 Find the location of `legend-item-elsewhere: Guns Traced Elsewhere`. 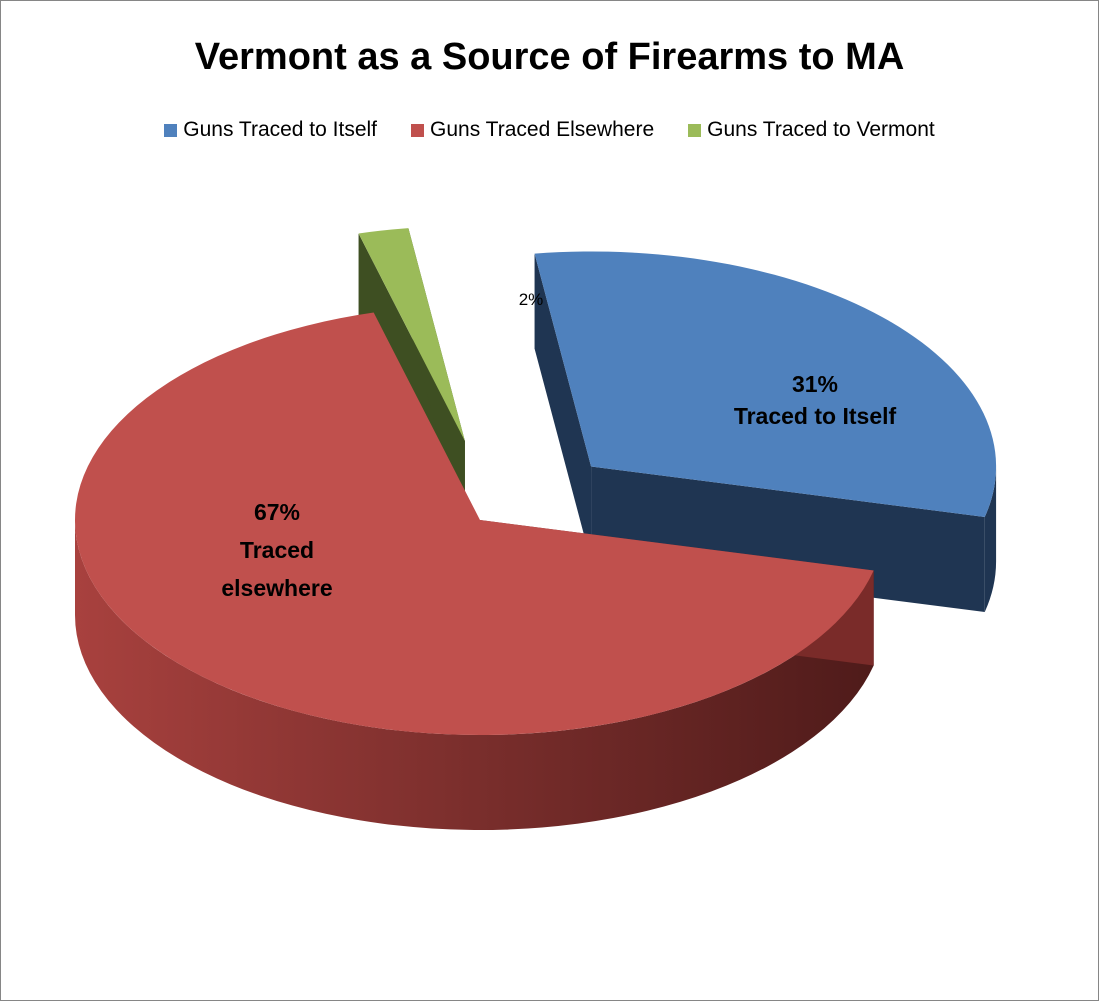

legend-item-elsewhere: Guns Traced Elsewhere is located at coordinates (532, 130).